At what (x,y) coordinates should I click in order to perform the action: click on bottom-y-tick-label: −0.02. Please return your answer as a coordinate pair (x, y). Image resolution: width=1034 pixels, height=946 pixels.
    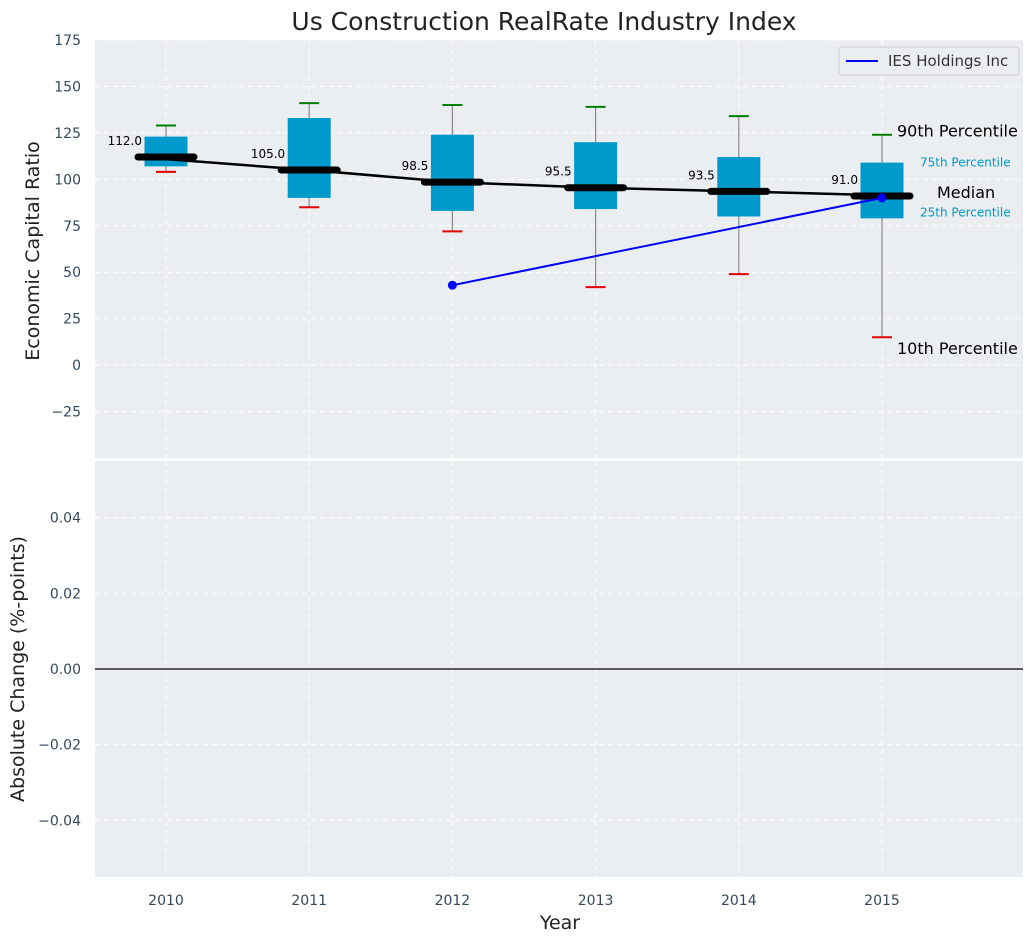
    Looking at the image, I should click on (59, 746).